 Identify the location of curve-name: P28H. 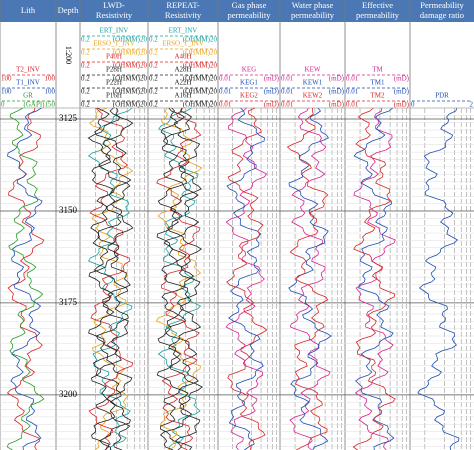
(114, 70).